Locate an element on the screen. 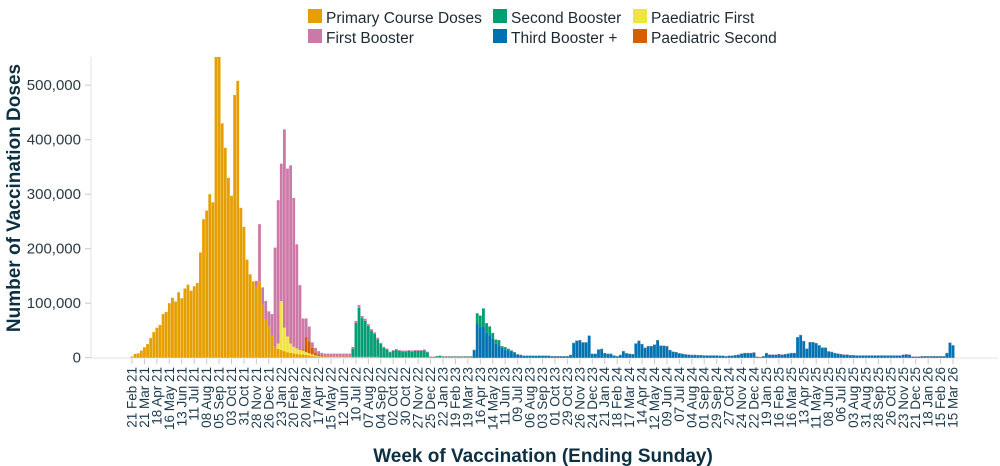 The width and height of the screenshot is (1000, 466). bar-paediatric-first is located at coordinates (315, 356).